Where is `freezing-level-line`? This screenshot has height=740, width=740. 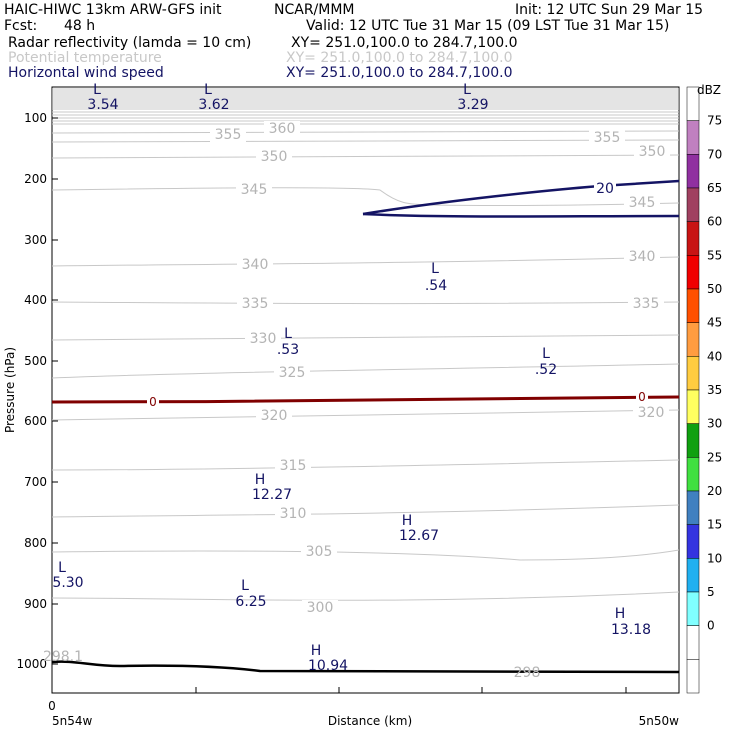
freezing-level-line is located at coordinates (365, 399).